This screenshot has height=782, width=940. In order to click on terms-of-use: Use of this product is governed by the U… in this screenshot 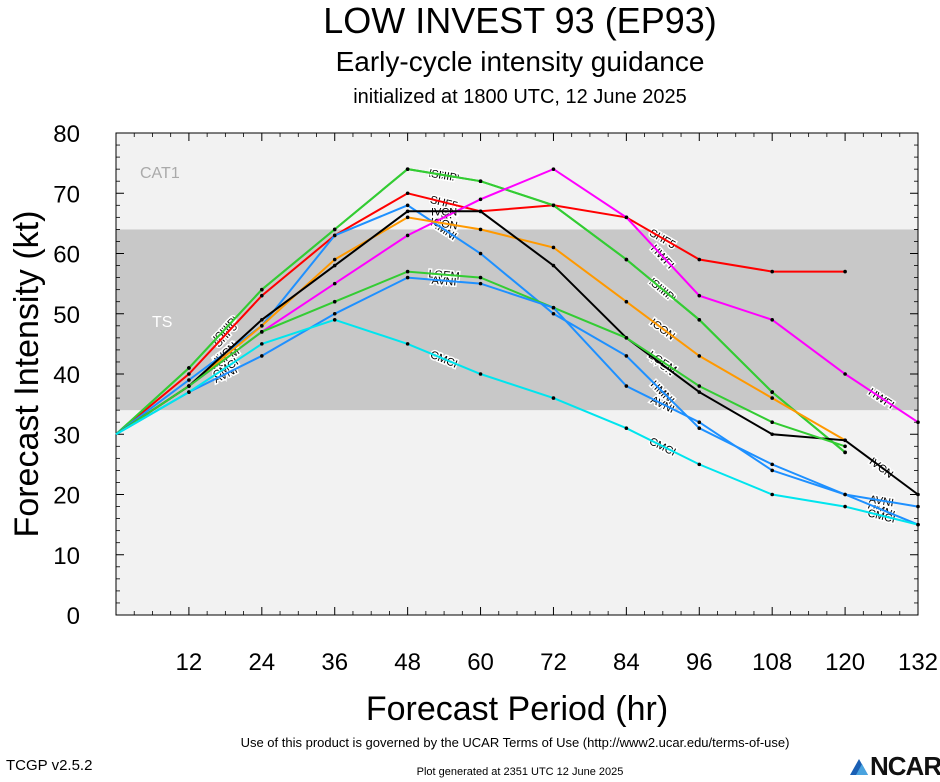, I will do `click(515, 742)`.